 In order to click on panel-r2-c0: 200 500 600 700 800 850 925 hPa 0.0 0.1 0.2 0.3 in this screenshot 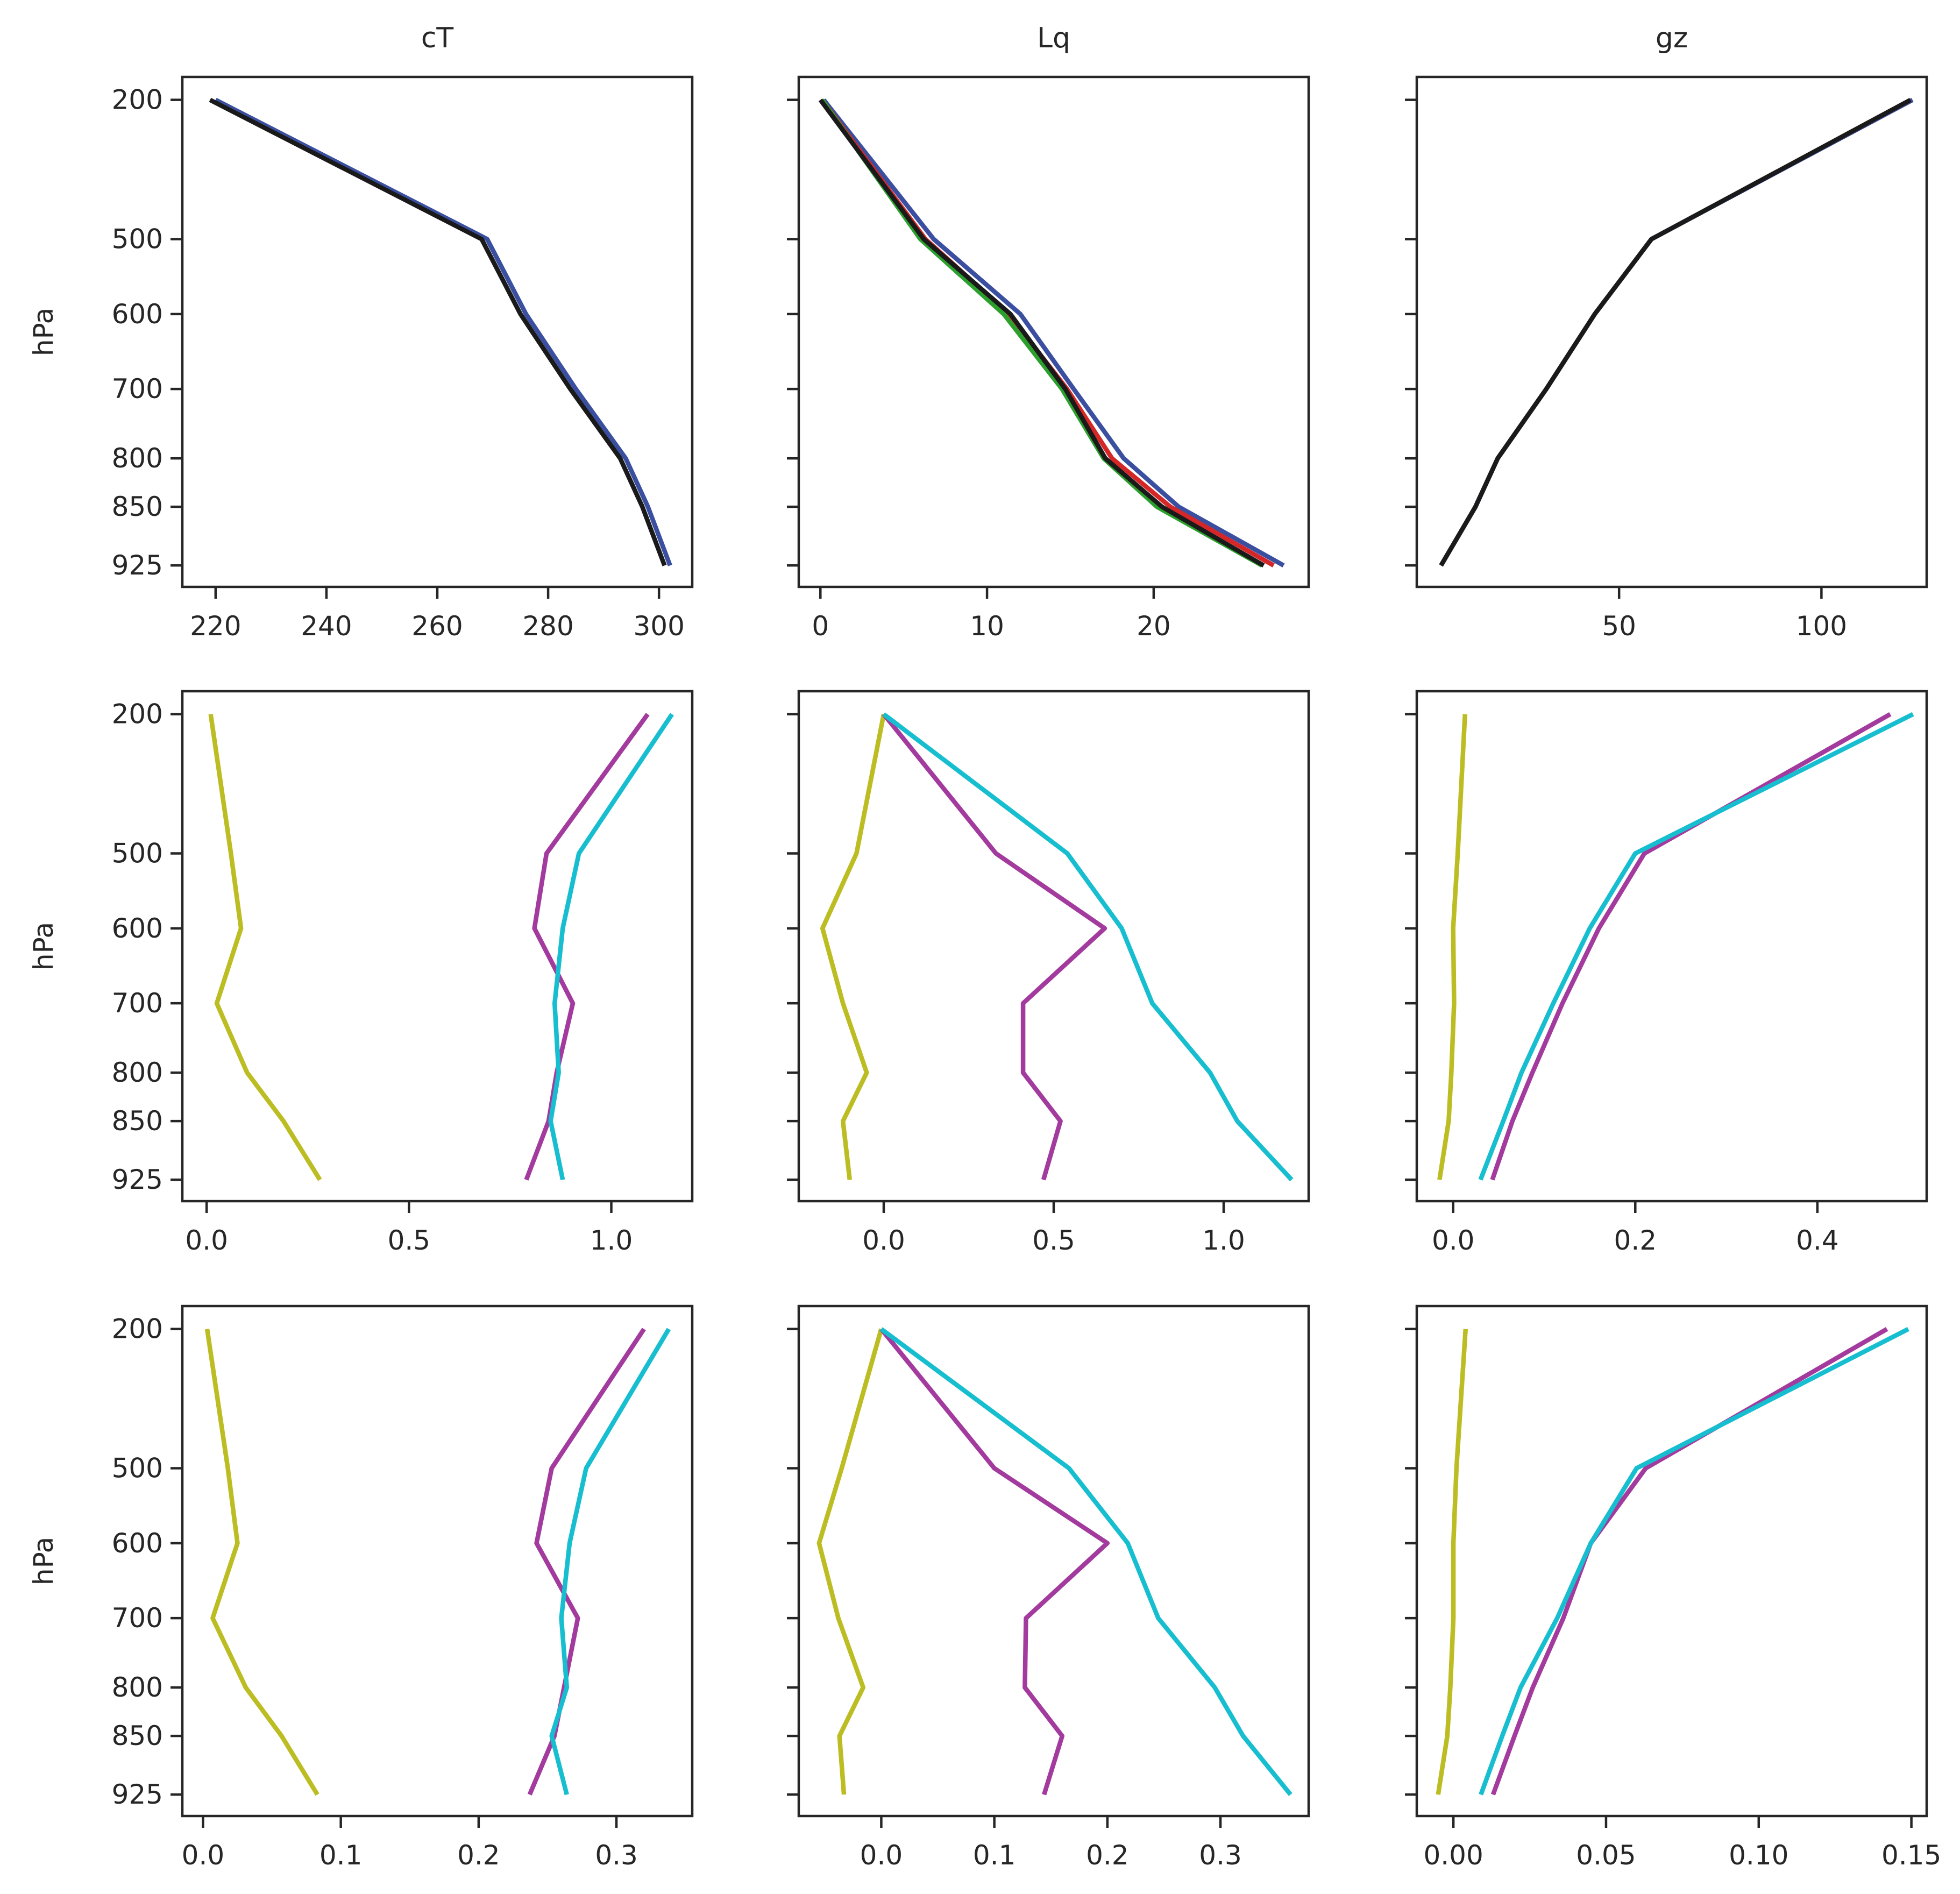, I will do `click(361, 1587)`.